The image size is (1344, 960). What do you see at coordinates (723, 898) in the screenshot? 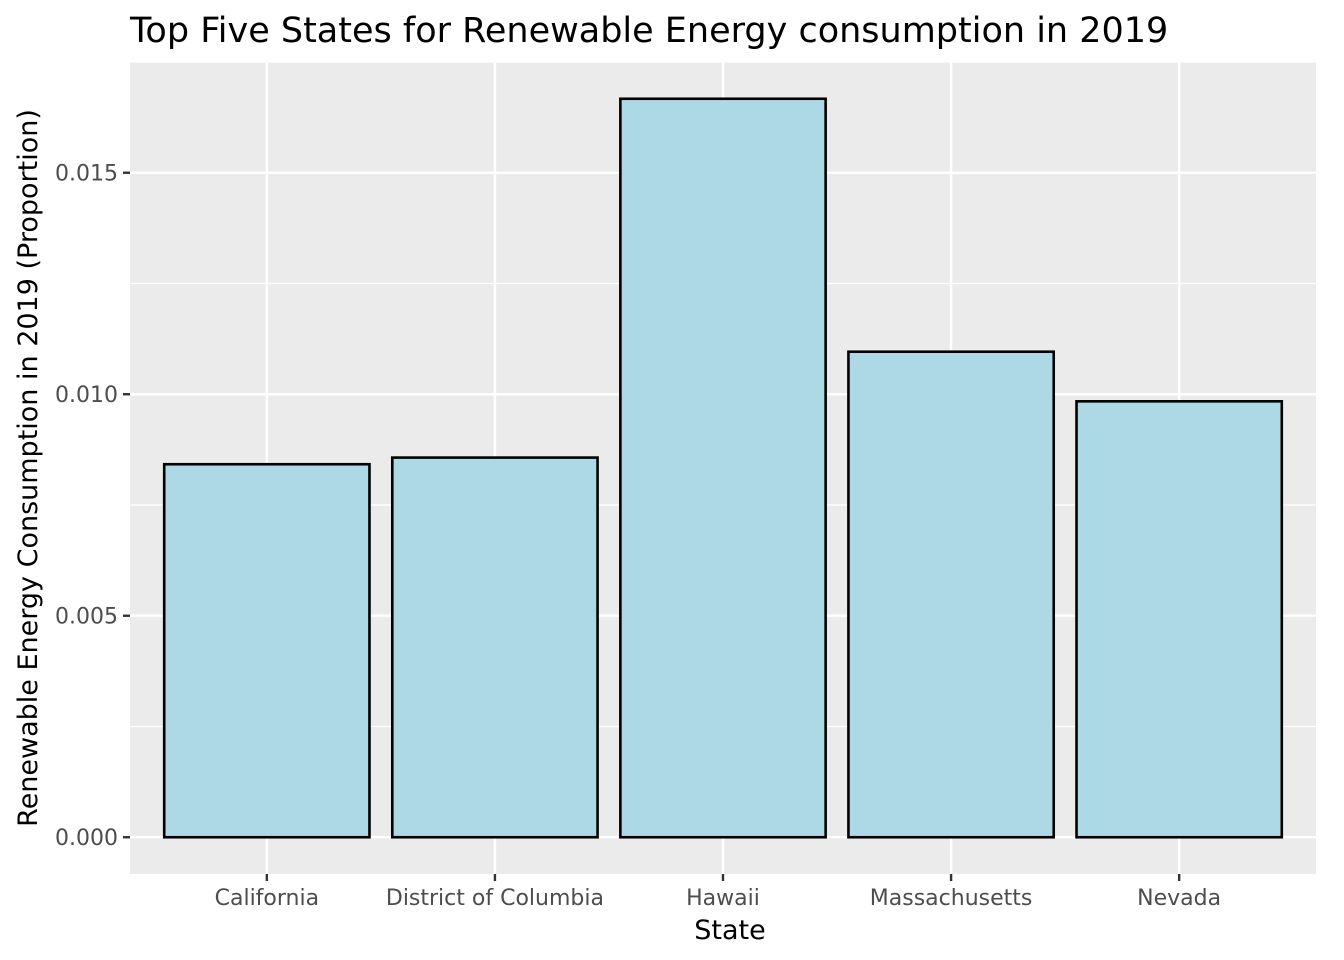
I see `x-tick-label: Hawaii` at bounding box center [723, 898].